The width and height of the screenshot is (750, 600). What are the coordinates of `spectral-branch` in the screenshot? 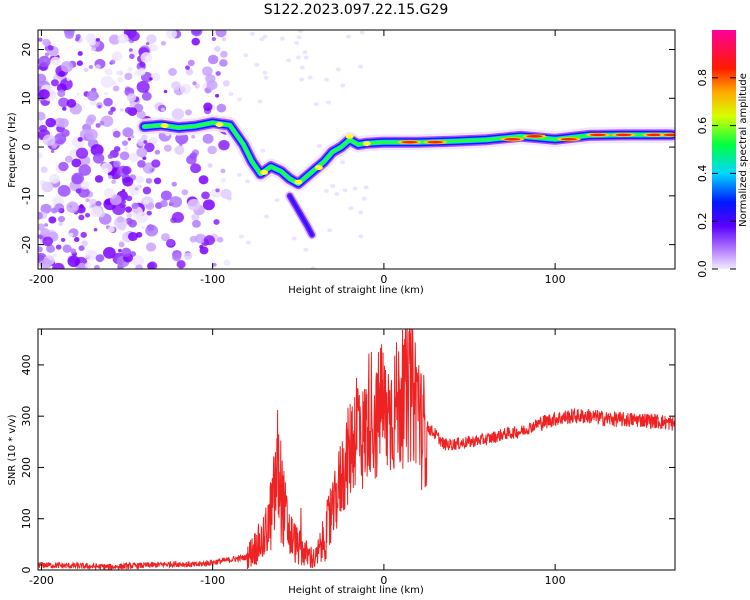 It's located at (301, 215).